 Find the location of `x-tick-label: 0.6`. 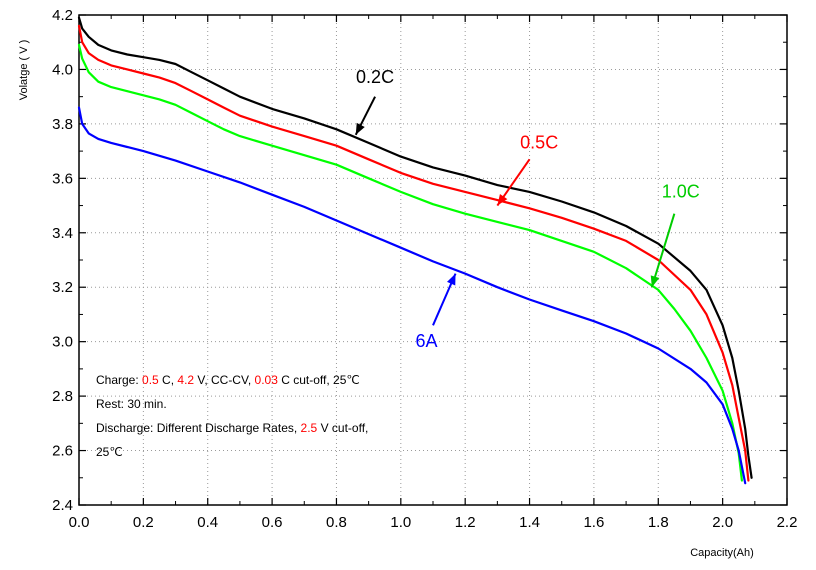

x-tick-label: 0.6 is located at coordinates (272, 522).